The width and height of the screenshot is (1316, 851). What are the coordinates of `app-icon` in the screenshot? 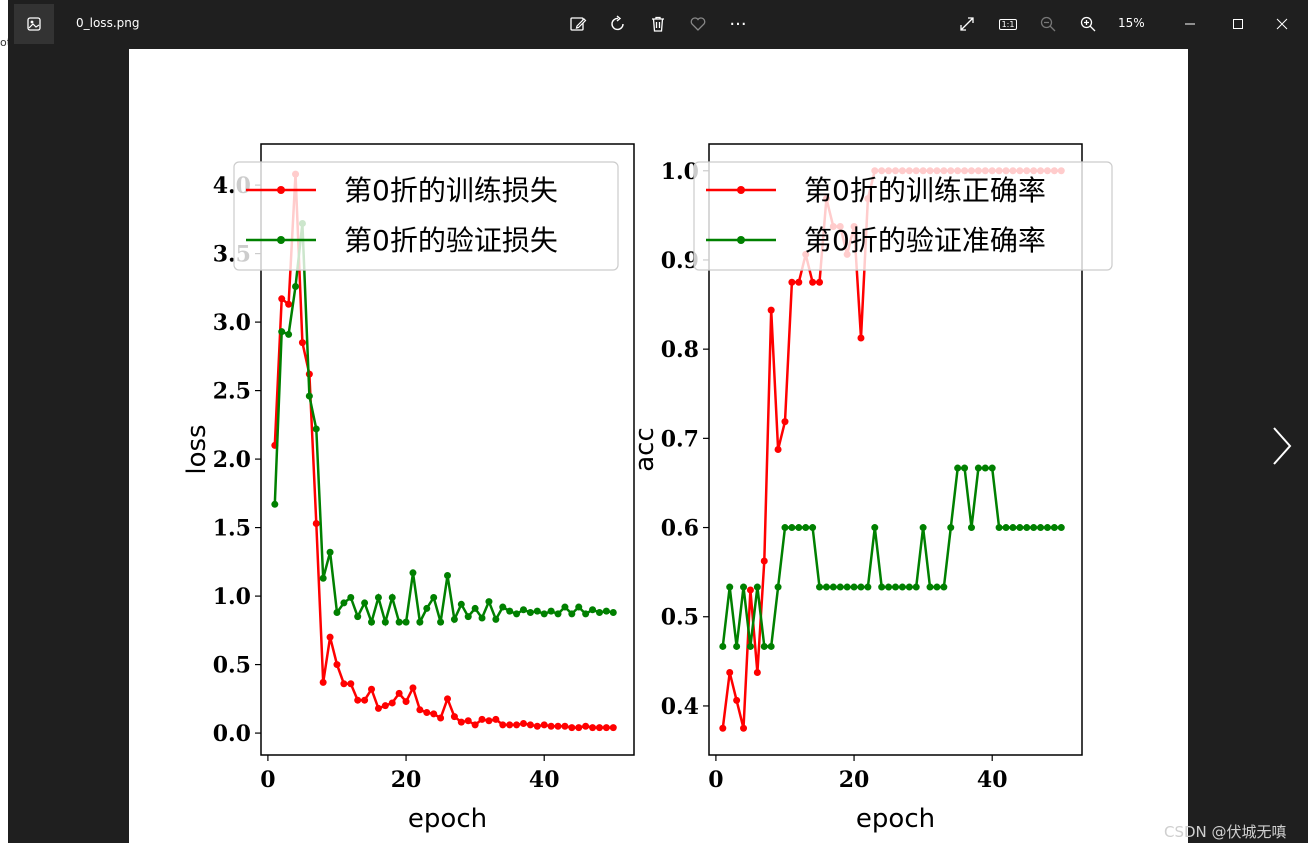 It's located at (34, 24).